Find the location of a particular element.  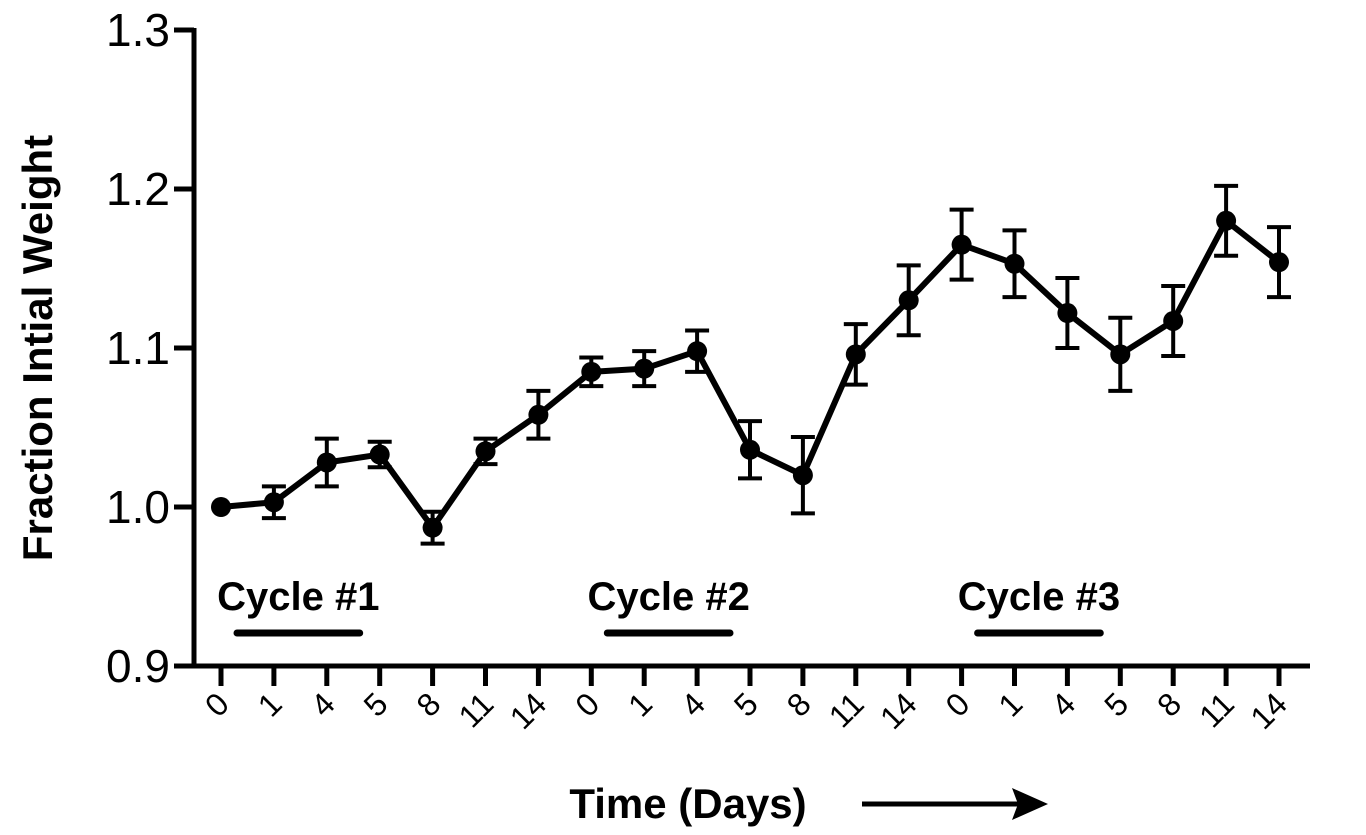

y-tick-label: 1.0 is located at coordinates (138, 507).